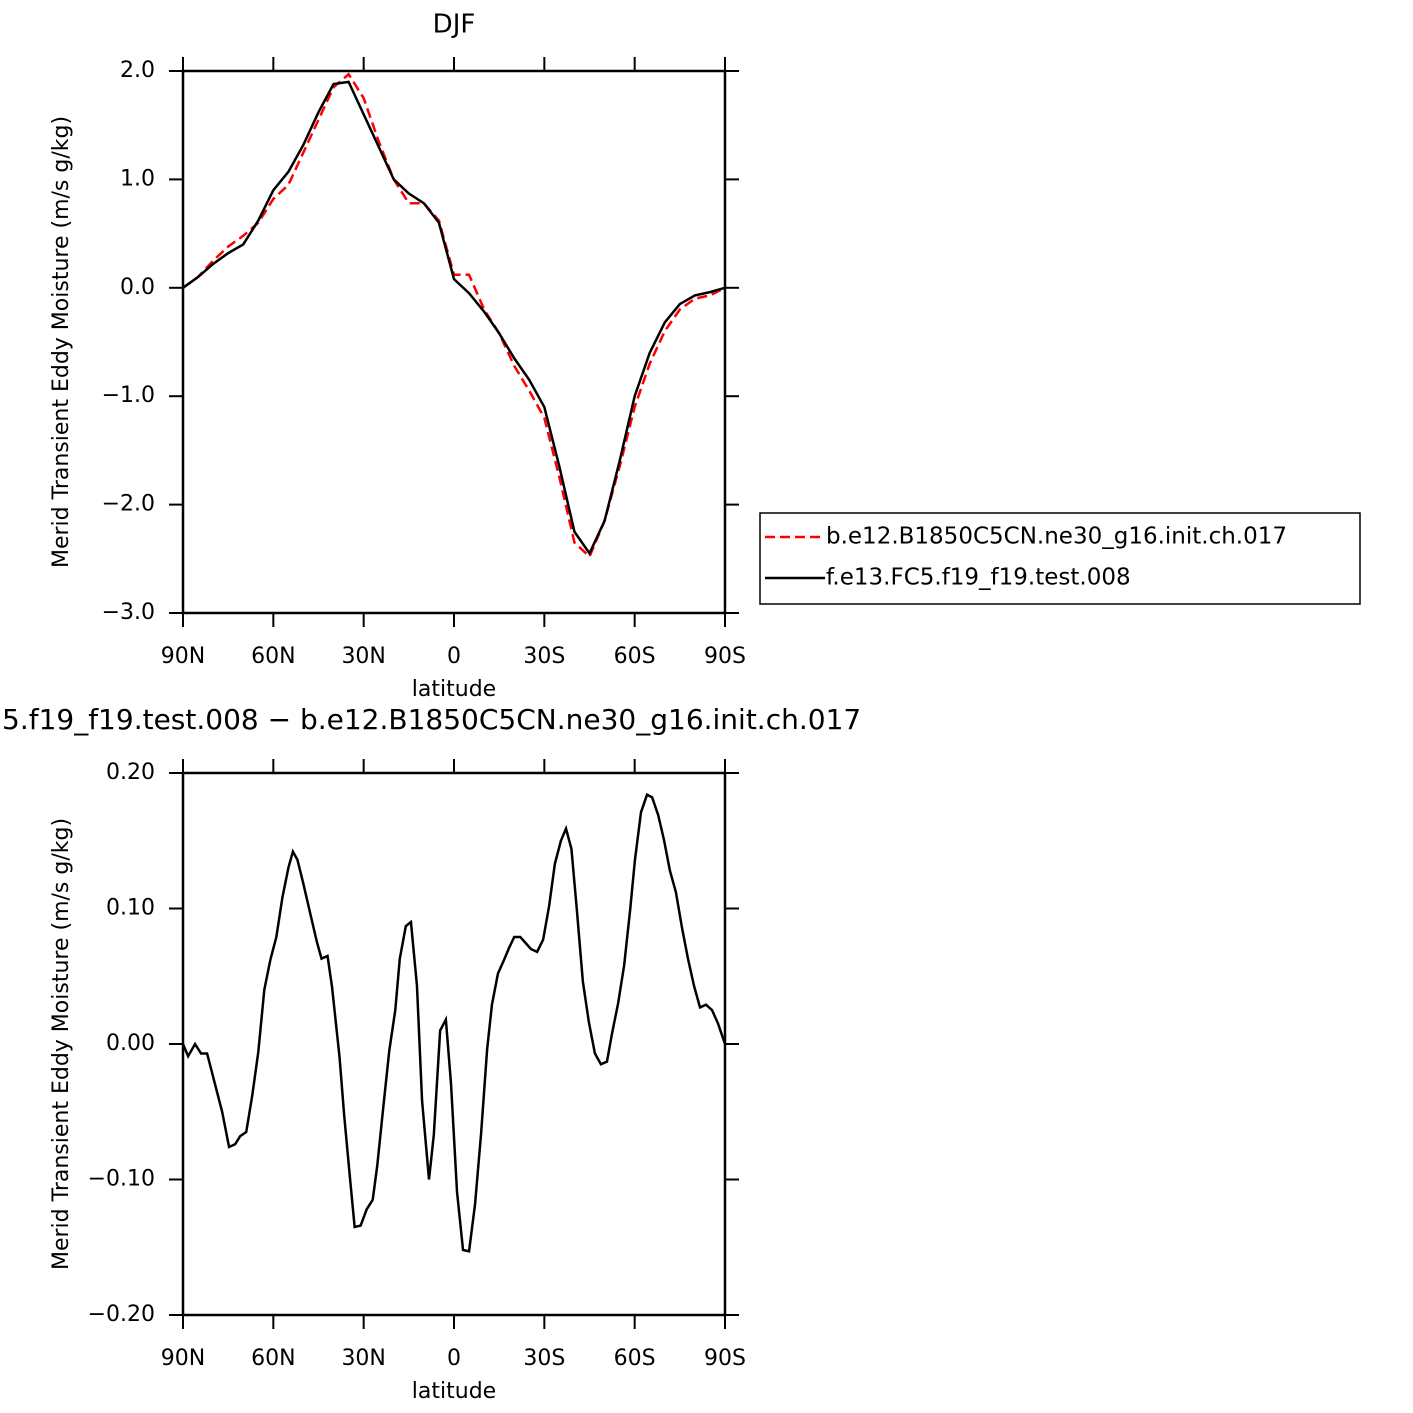 The height and width of the screenshot is (1413, 1413). What do you see at coordinates (121, 1179) in the screenshot?
I see `y-tick-label: −0.10` at bounding box center [121, 1179].